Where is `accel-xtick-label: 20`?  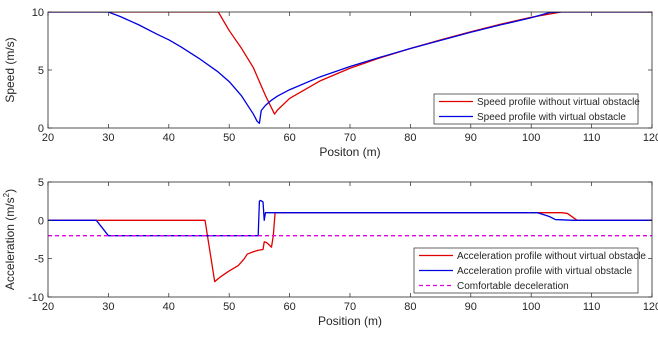
accel-xtick-label: 20 is located at coordinates (48, 307).